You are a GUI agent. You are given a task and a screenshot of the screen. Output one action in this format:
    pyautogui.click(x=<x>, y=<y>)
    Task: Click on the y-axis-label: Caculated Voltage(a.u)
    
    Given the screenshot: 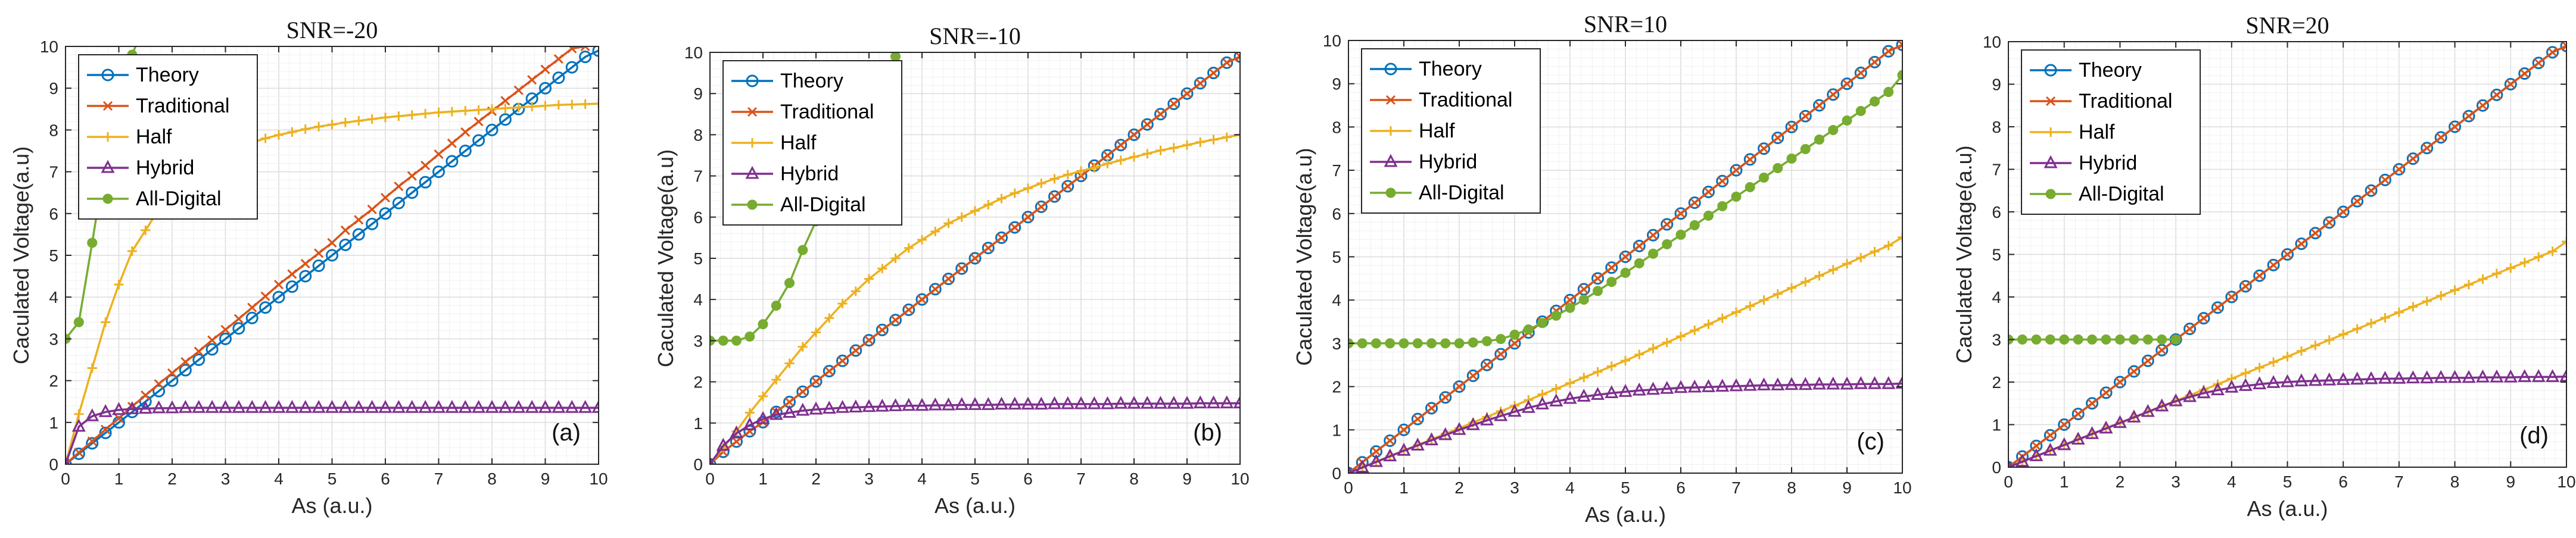 What is the action you would take?
    pyautogui.click(x=1964, y=254)
    